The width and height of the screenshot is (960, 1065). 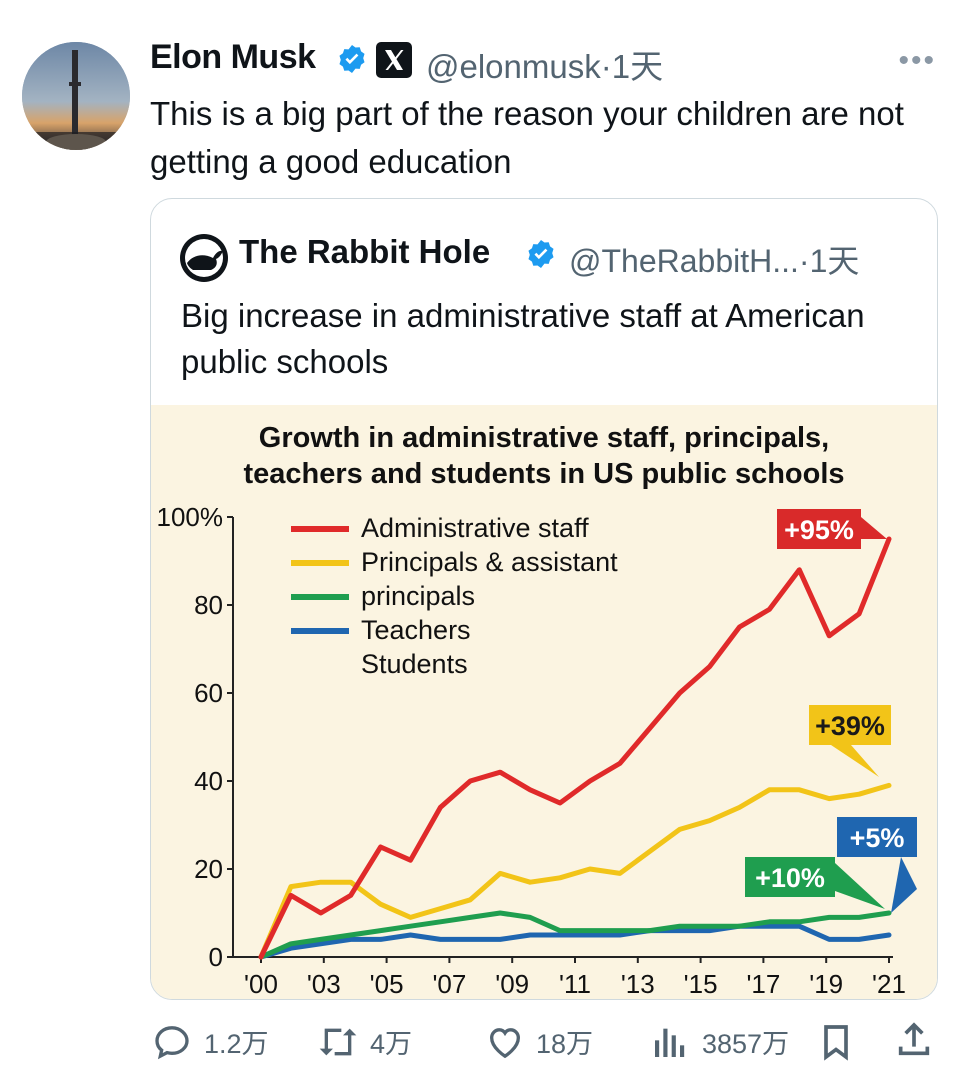 I want to click on author-handle: @elonmusk·1天, so click(x=544, y=64).